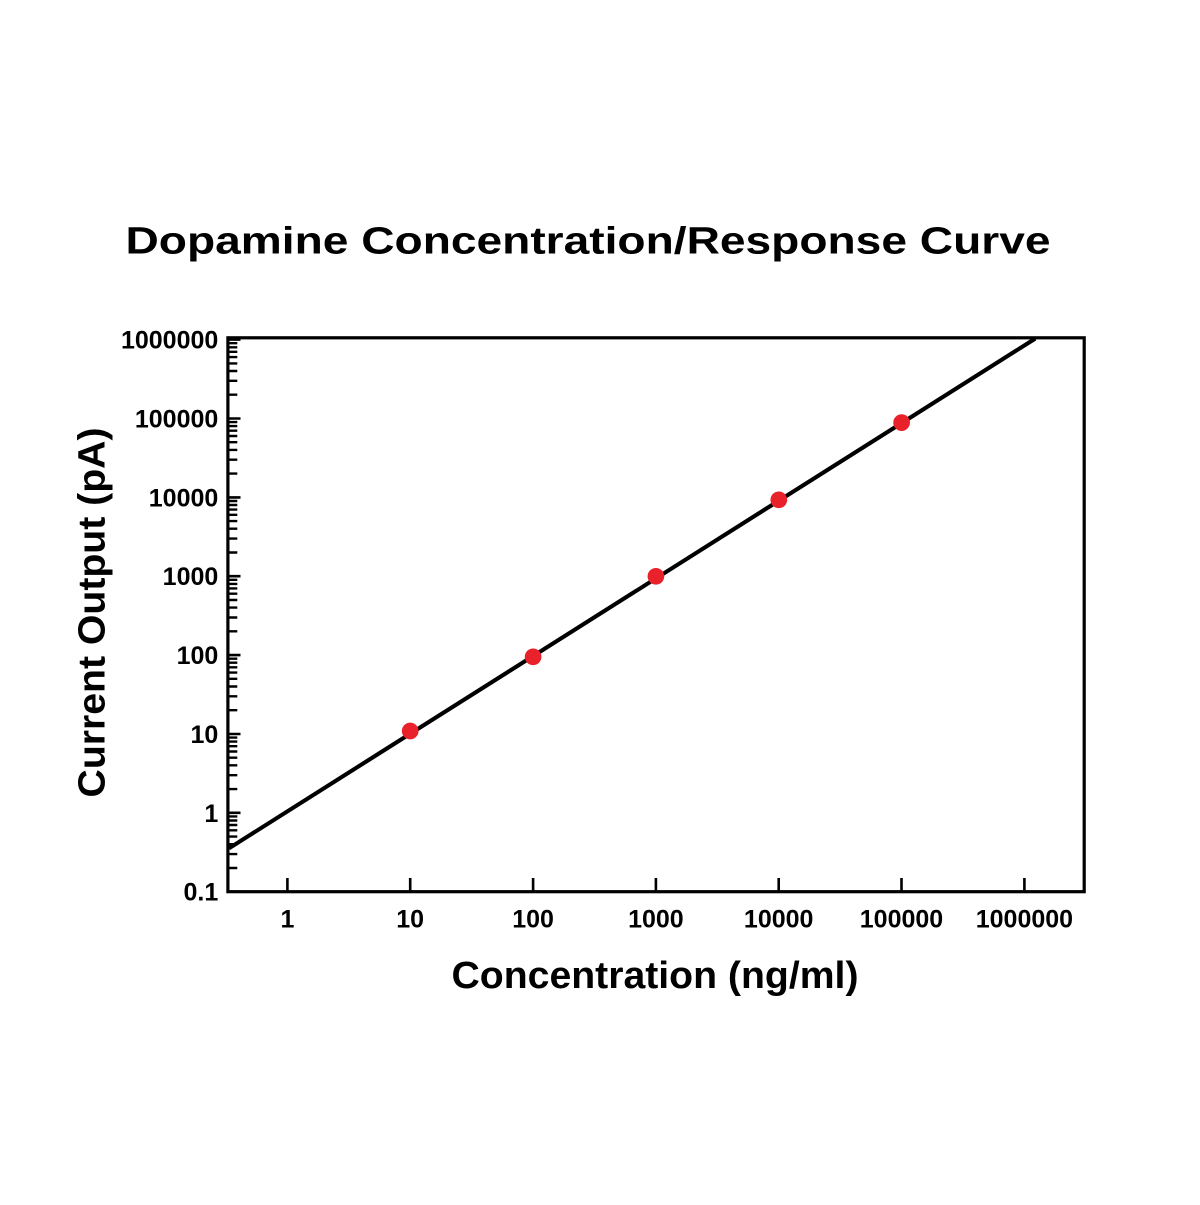 Image resolution: width=1200 pixels, height=1205 pixels. I want to click on svg-text: 0.1, so click(201, 893).